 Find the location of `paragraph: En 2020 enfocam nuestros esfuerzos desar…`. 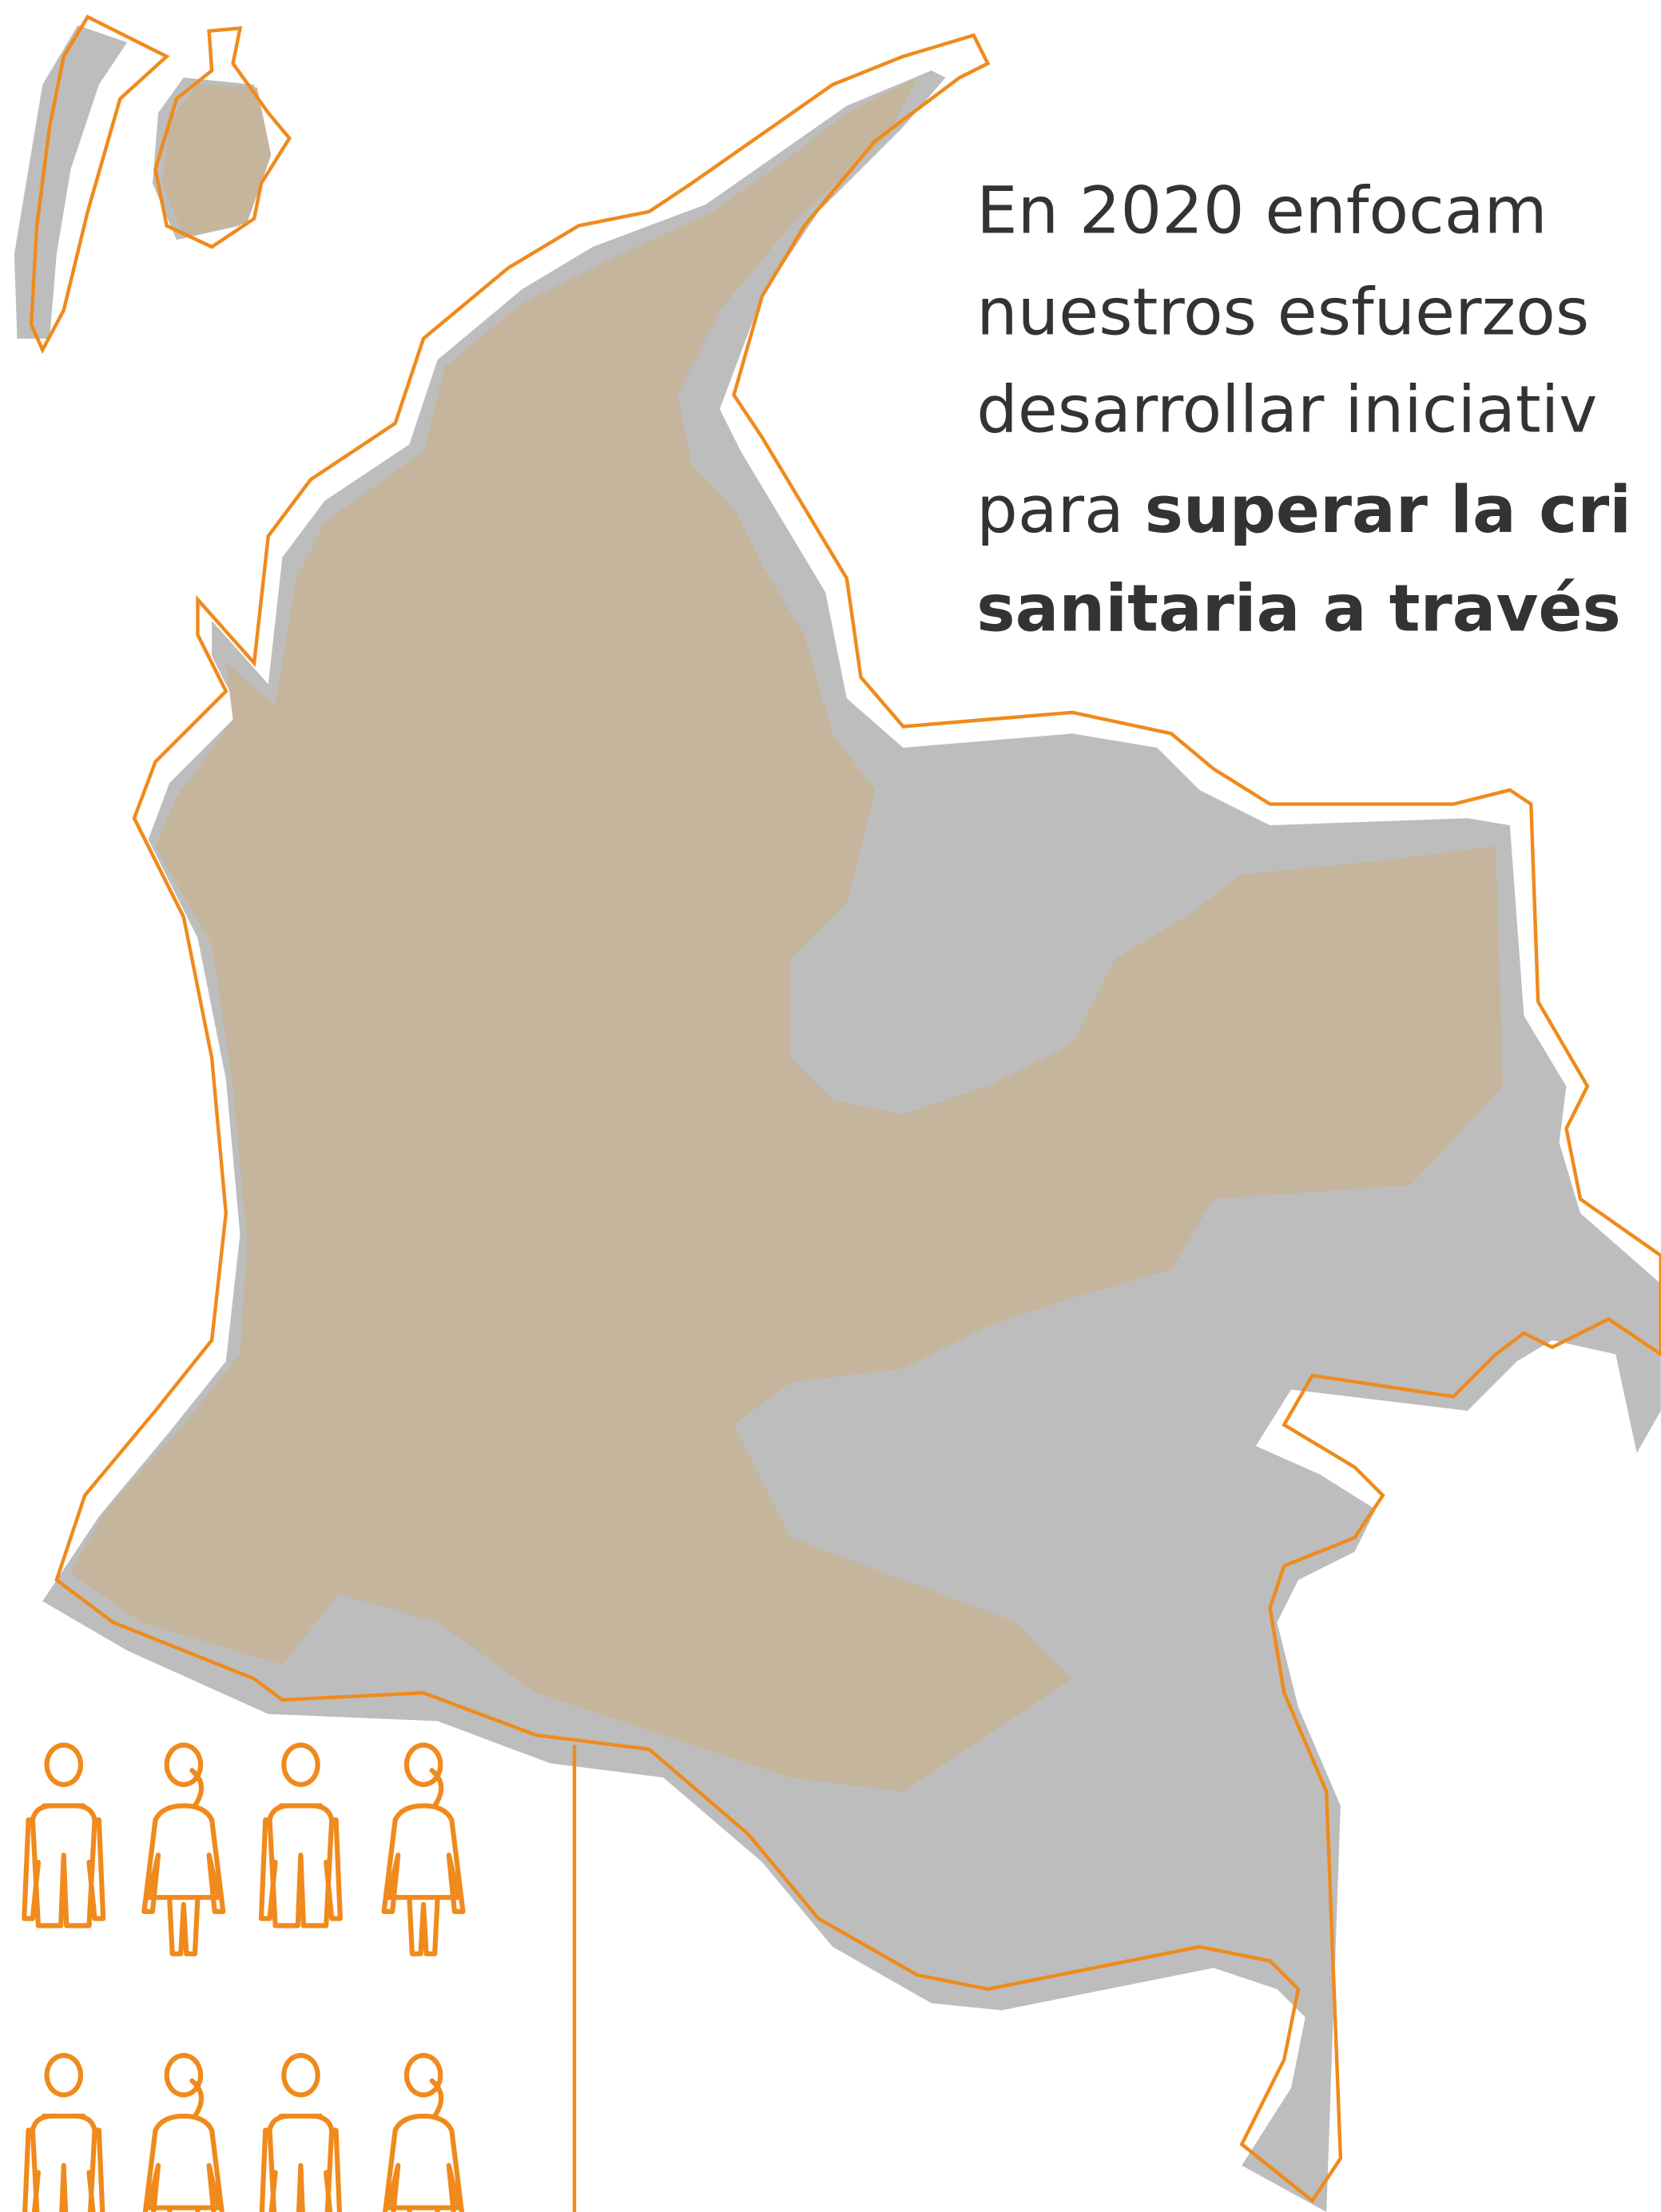

paragraph: En 2020 enfocam nuestros esfuerzos desar… is located at coordinates (1303, 410).